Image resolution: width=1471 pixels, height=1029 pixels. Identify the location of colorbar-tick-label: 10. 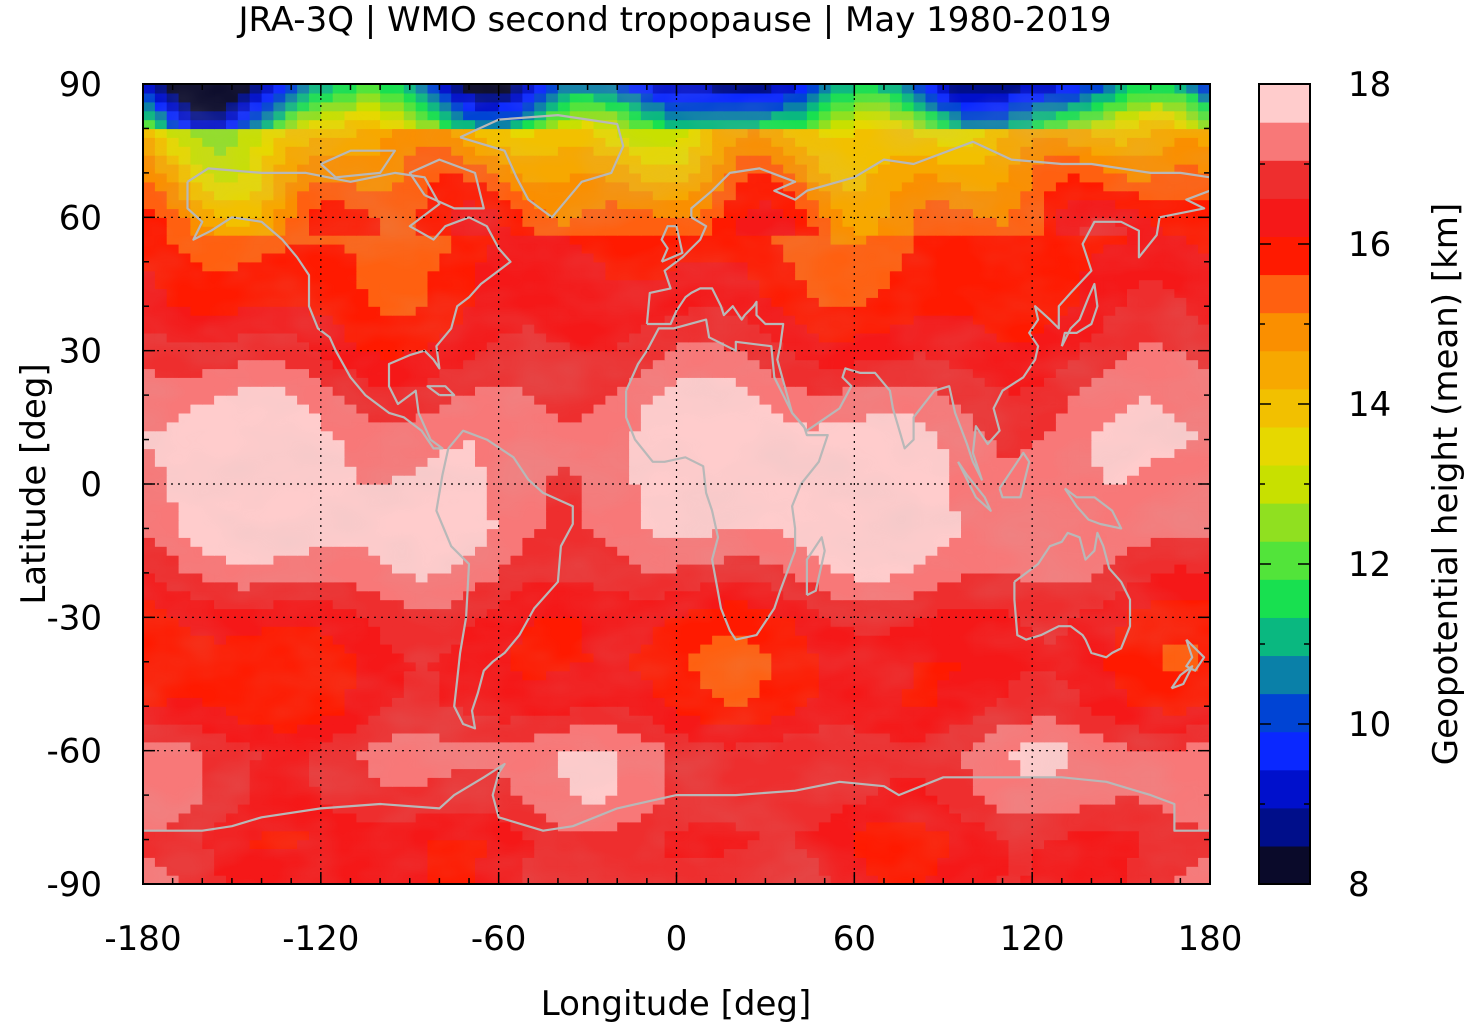
(1369, 725).